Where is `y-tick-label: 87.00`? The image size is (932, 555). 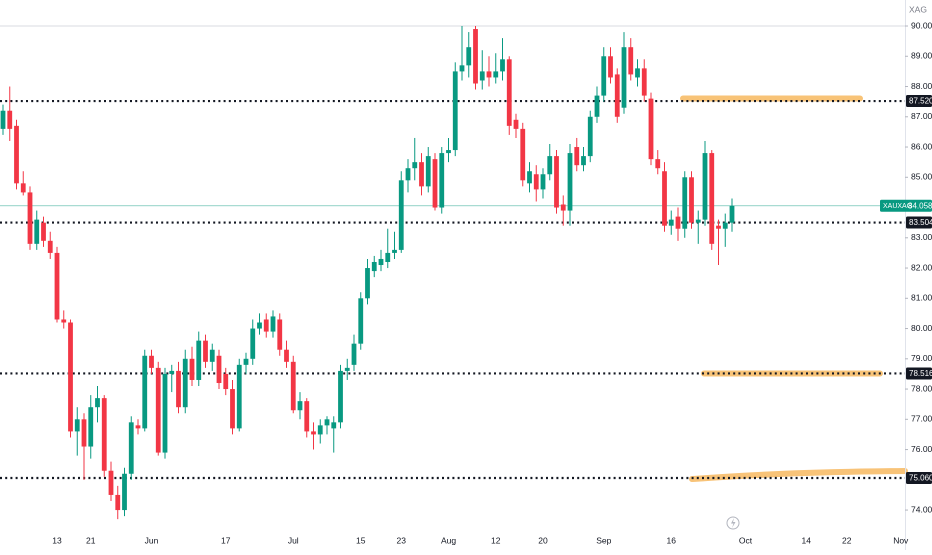 y-tick-label: 87.00 is located at coordinates (921, 116).